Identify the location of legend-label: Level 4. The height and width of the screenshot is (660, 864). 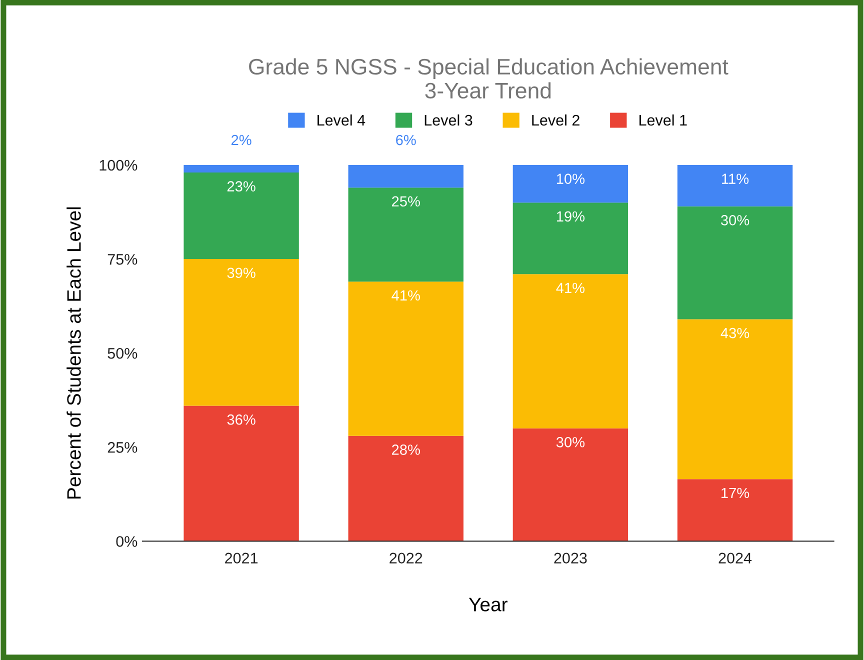
(342, 120).